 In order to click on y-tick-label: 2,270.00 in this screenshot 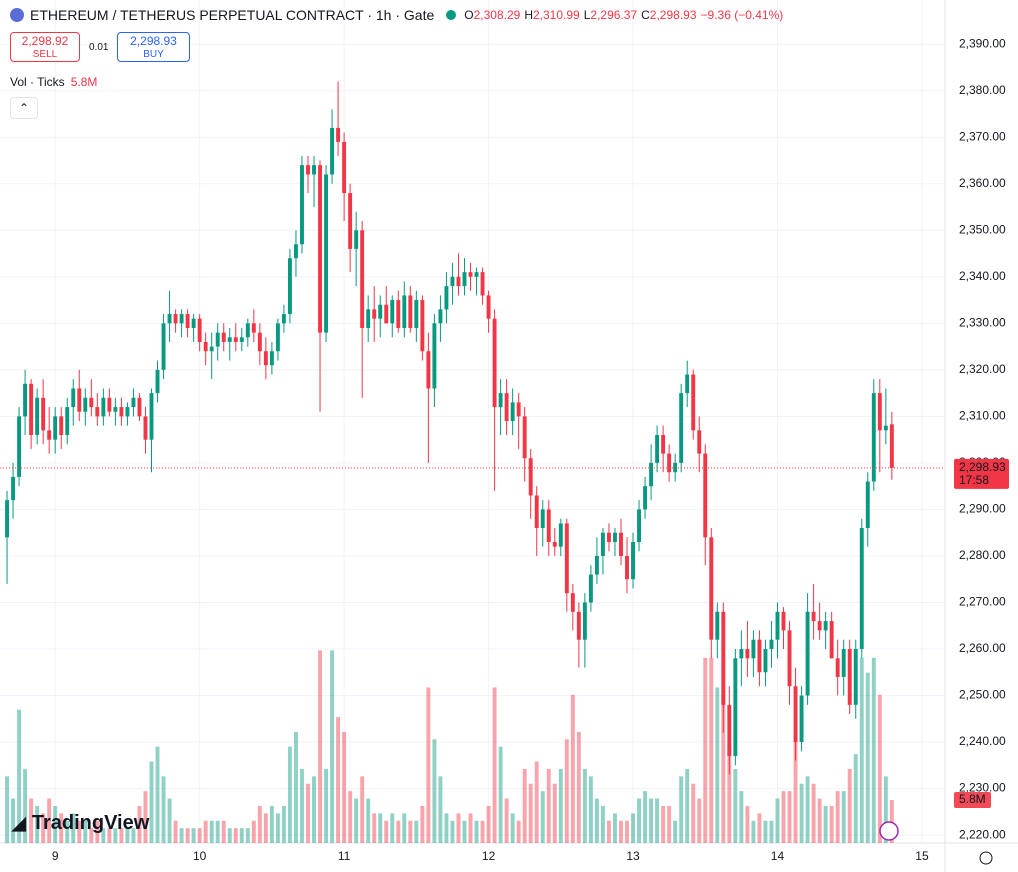, I will do `click(982, 602)`.